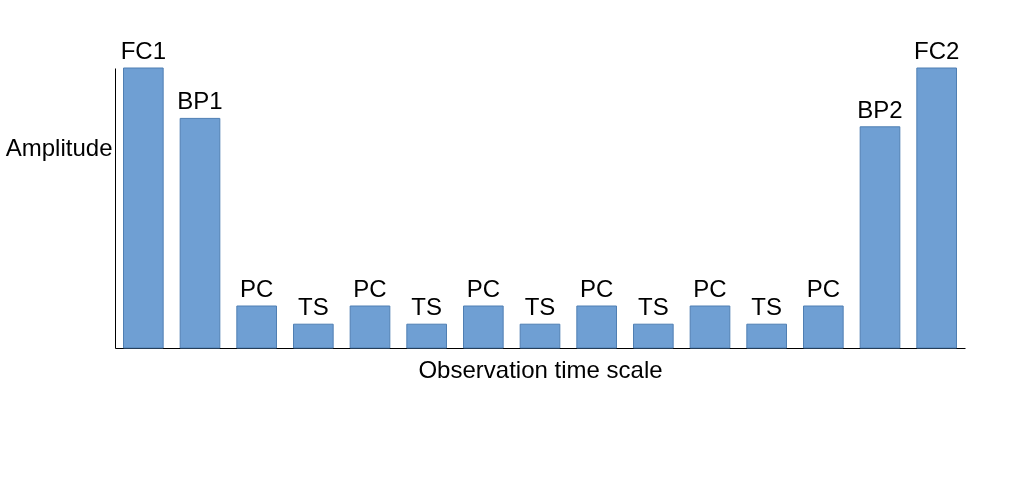  Describe the element at coordinates (880, 109) in the screenshot. I see `x-tick-label: BP2` at that location.